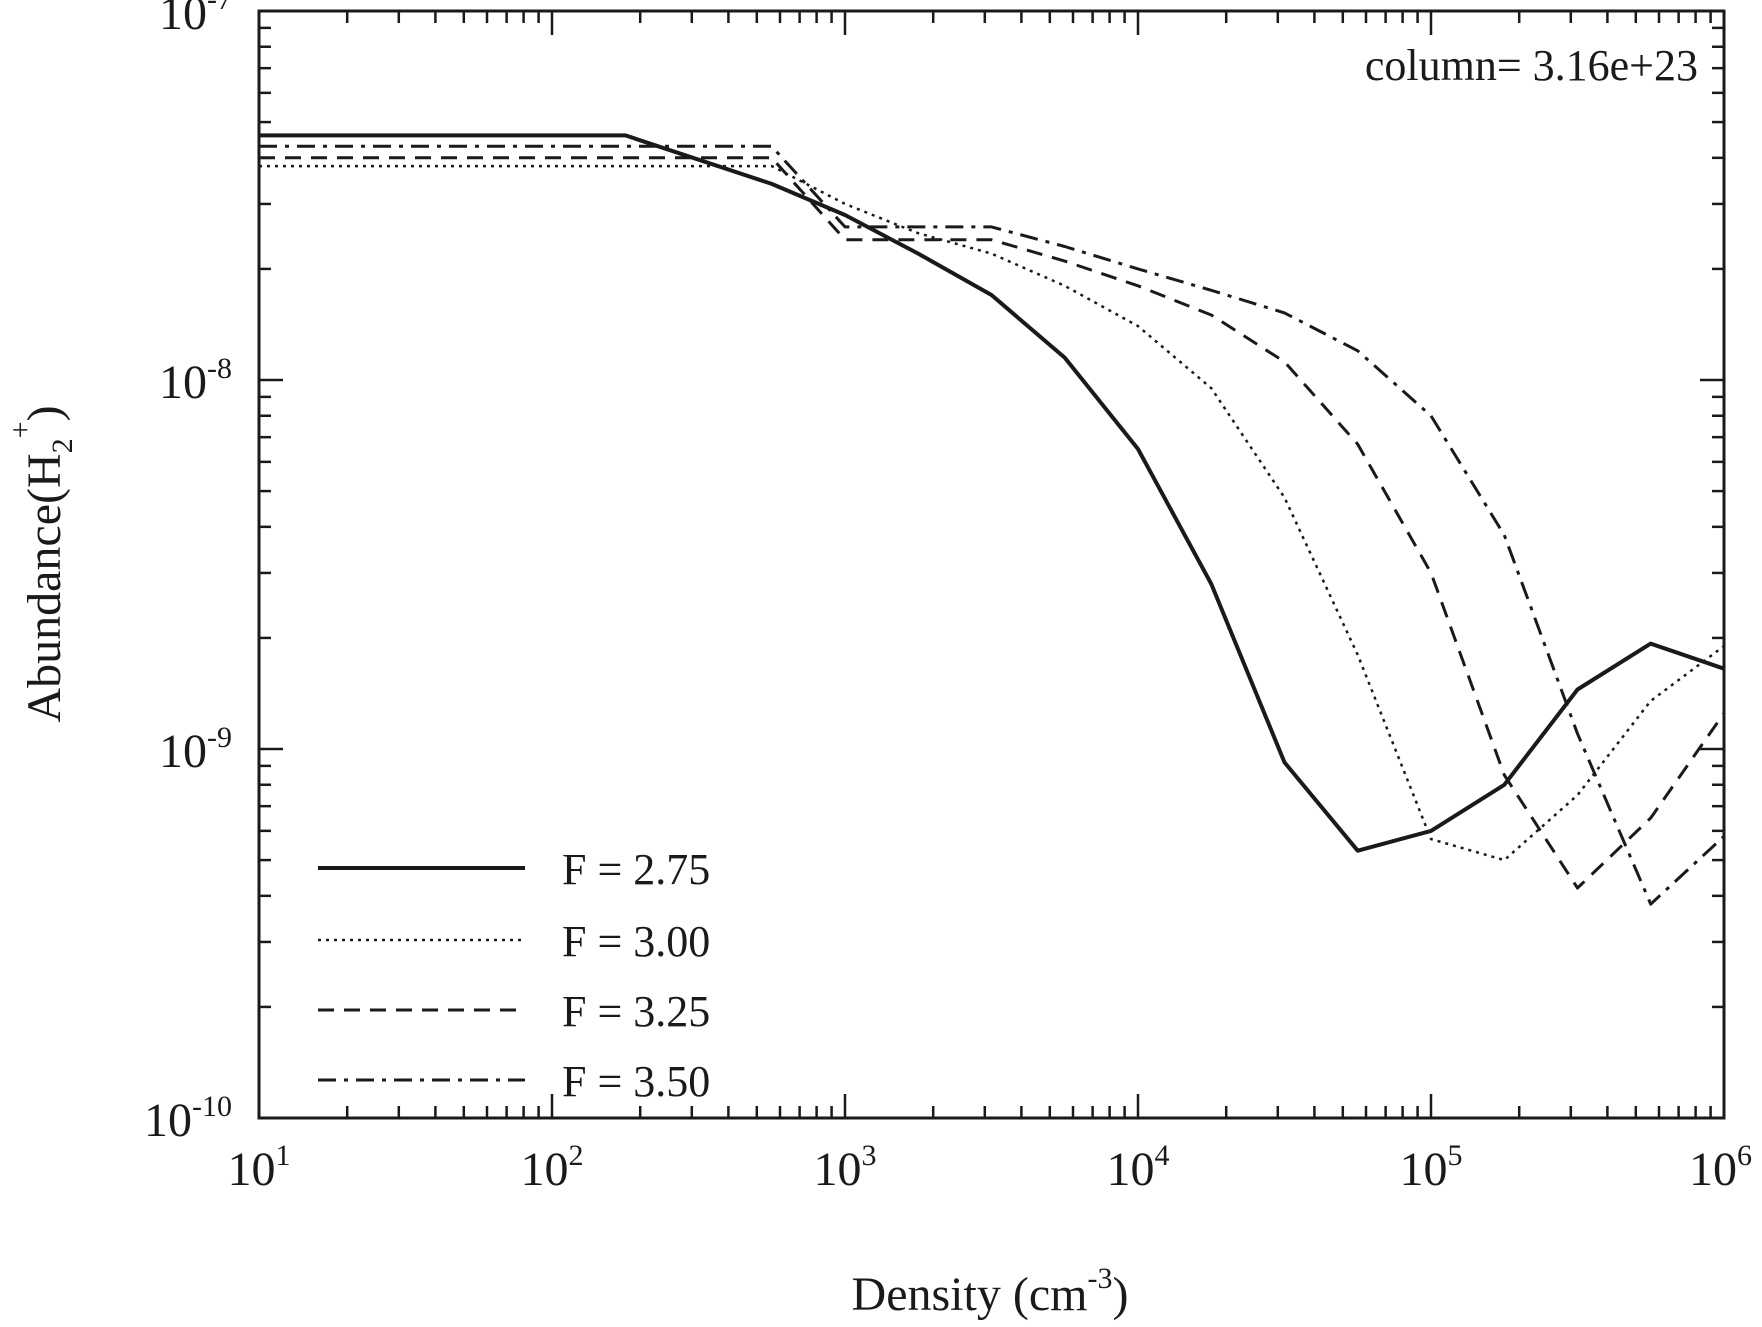  Describe the element at coordinates (636, 941) in the screenshot. I see `legend-label-2: F = 3.00` at that location.